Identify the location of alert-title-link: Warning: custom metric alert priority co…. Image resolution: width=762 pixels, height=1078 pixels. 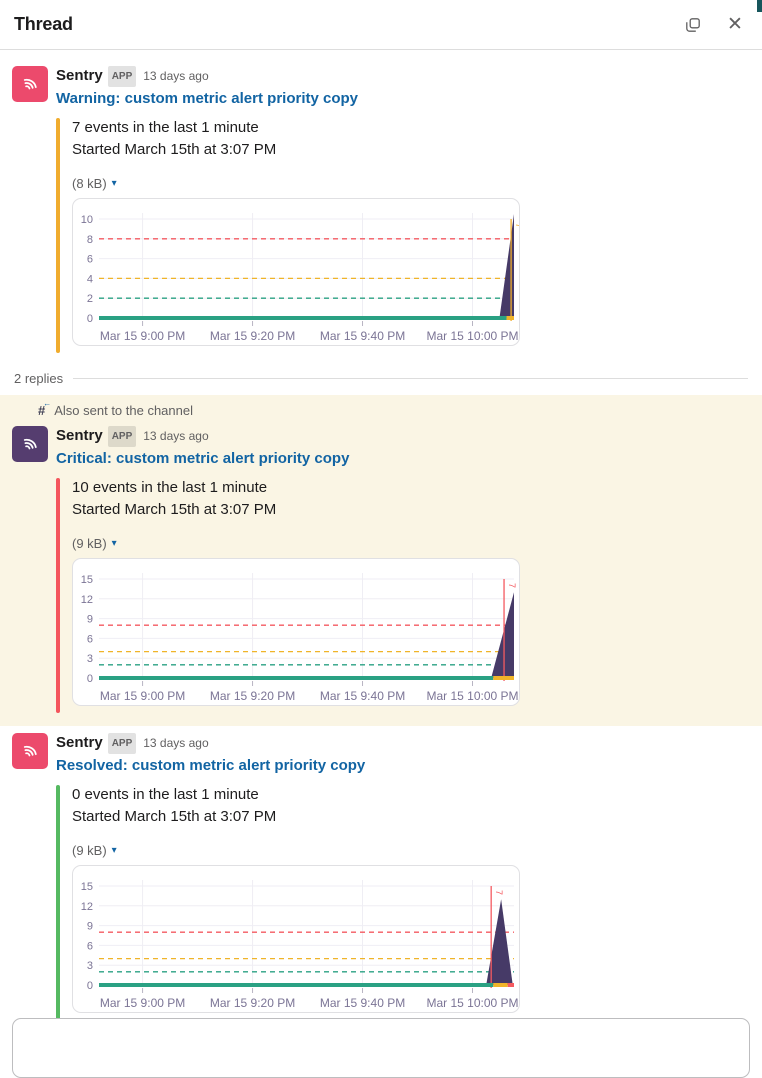
(207, 98).